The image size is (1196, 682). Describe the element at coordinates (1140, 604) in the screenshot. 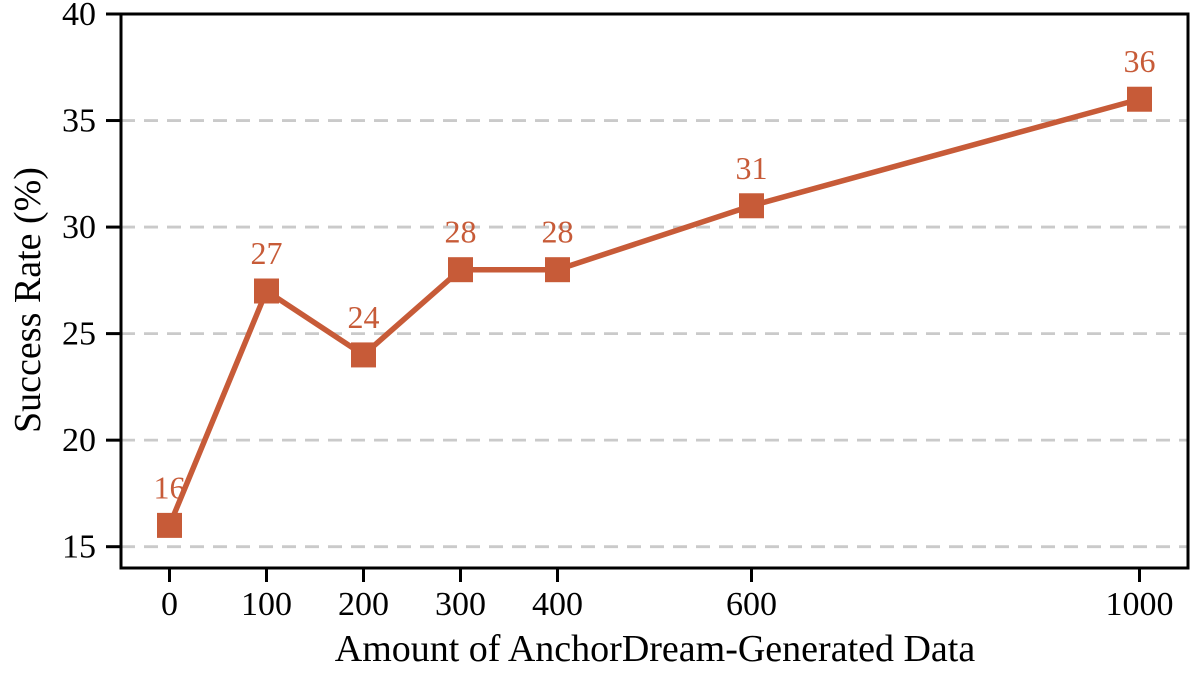

I see `x-tick-label: 1000` at that location.